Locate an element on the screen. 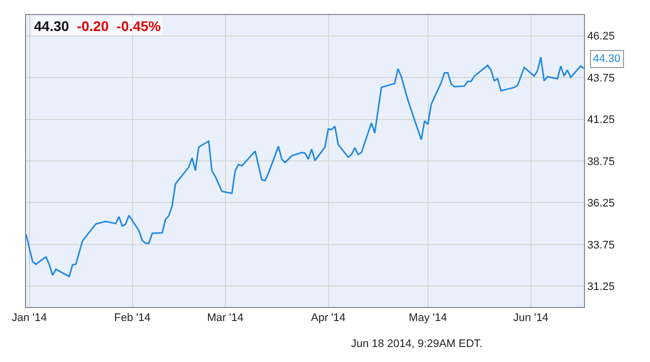 The width and height of the screenshot is (650, 362). y-tick-label: 33.75 is located at coordinates (601, 245).